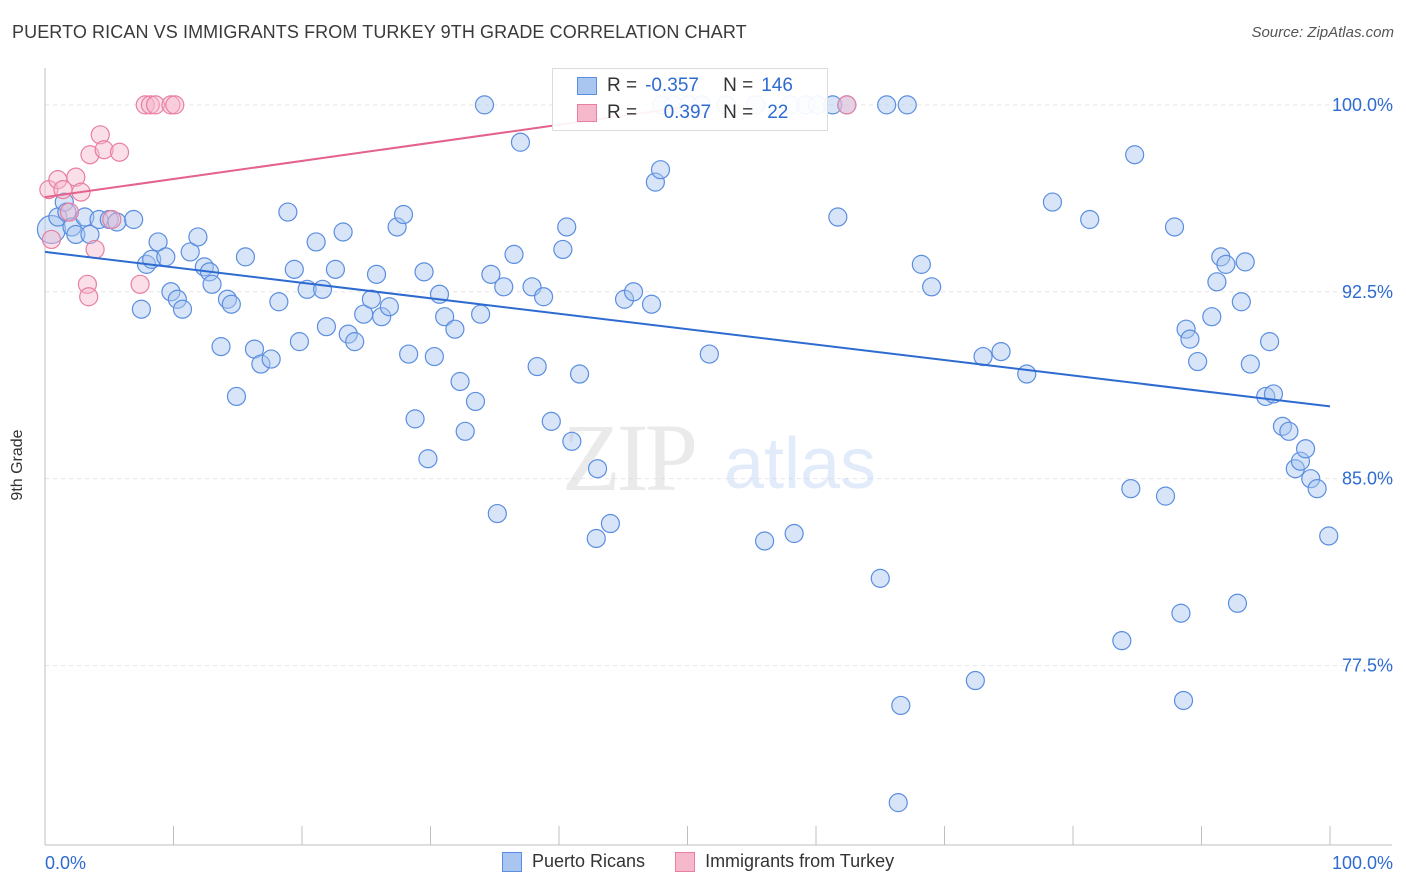  What do you see at coordinates (690, 99) in the screenshot?
I see `correlation-legend: R = -0.357 N = 146 R = 0.397 N = 22` at bounding box center [690, 99].